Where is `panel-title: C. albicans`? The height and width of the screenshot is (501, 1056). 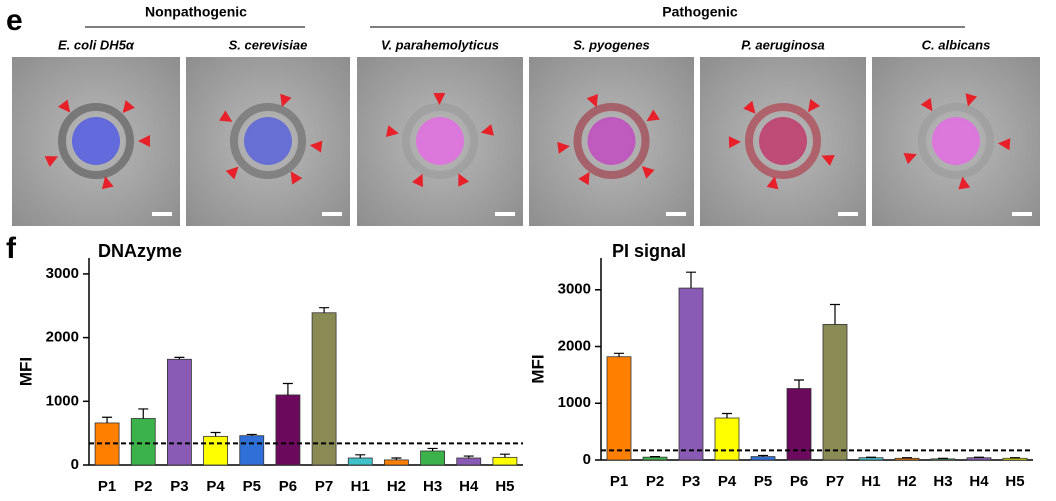 panel-title: C. albicans is located at coordinates (956, 44).